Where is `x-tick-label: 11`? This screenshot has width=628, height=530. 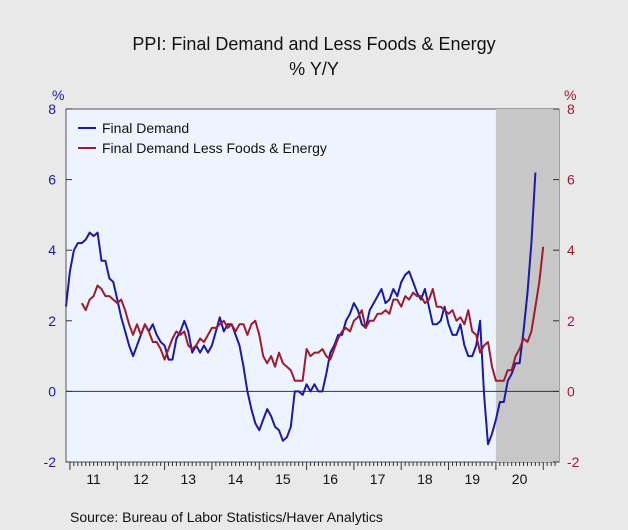
x-tick-label: 11 is located at coordinates (93, 479).